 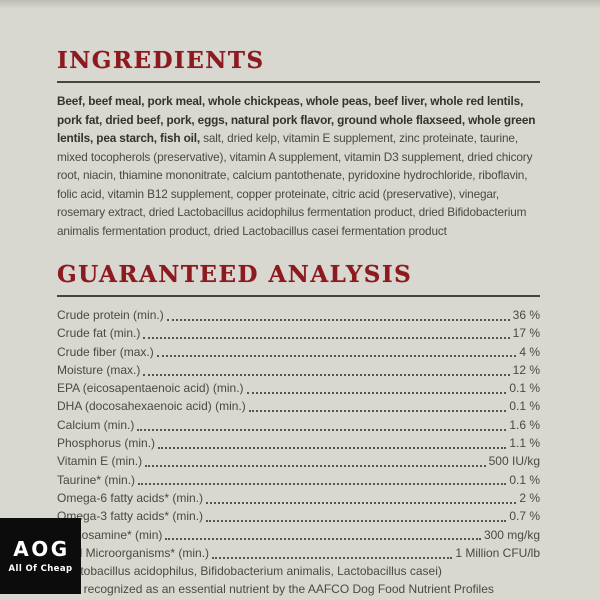 I want to click on analysis-row-label: Phosphorus (min.), so click(x=106, y=443).